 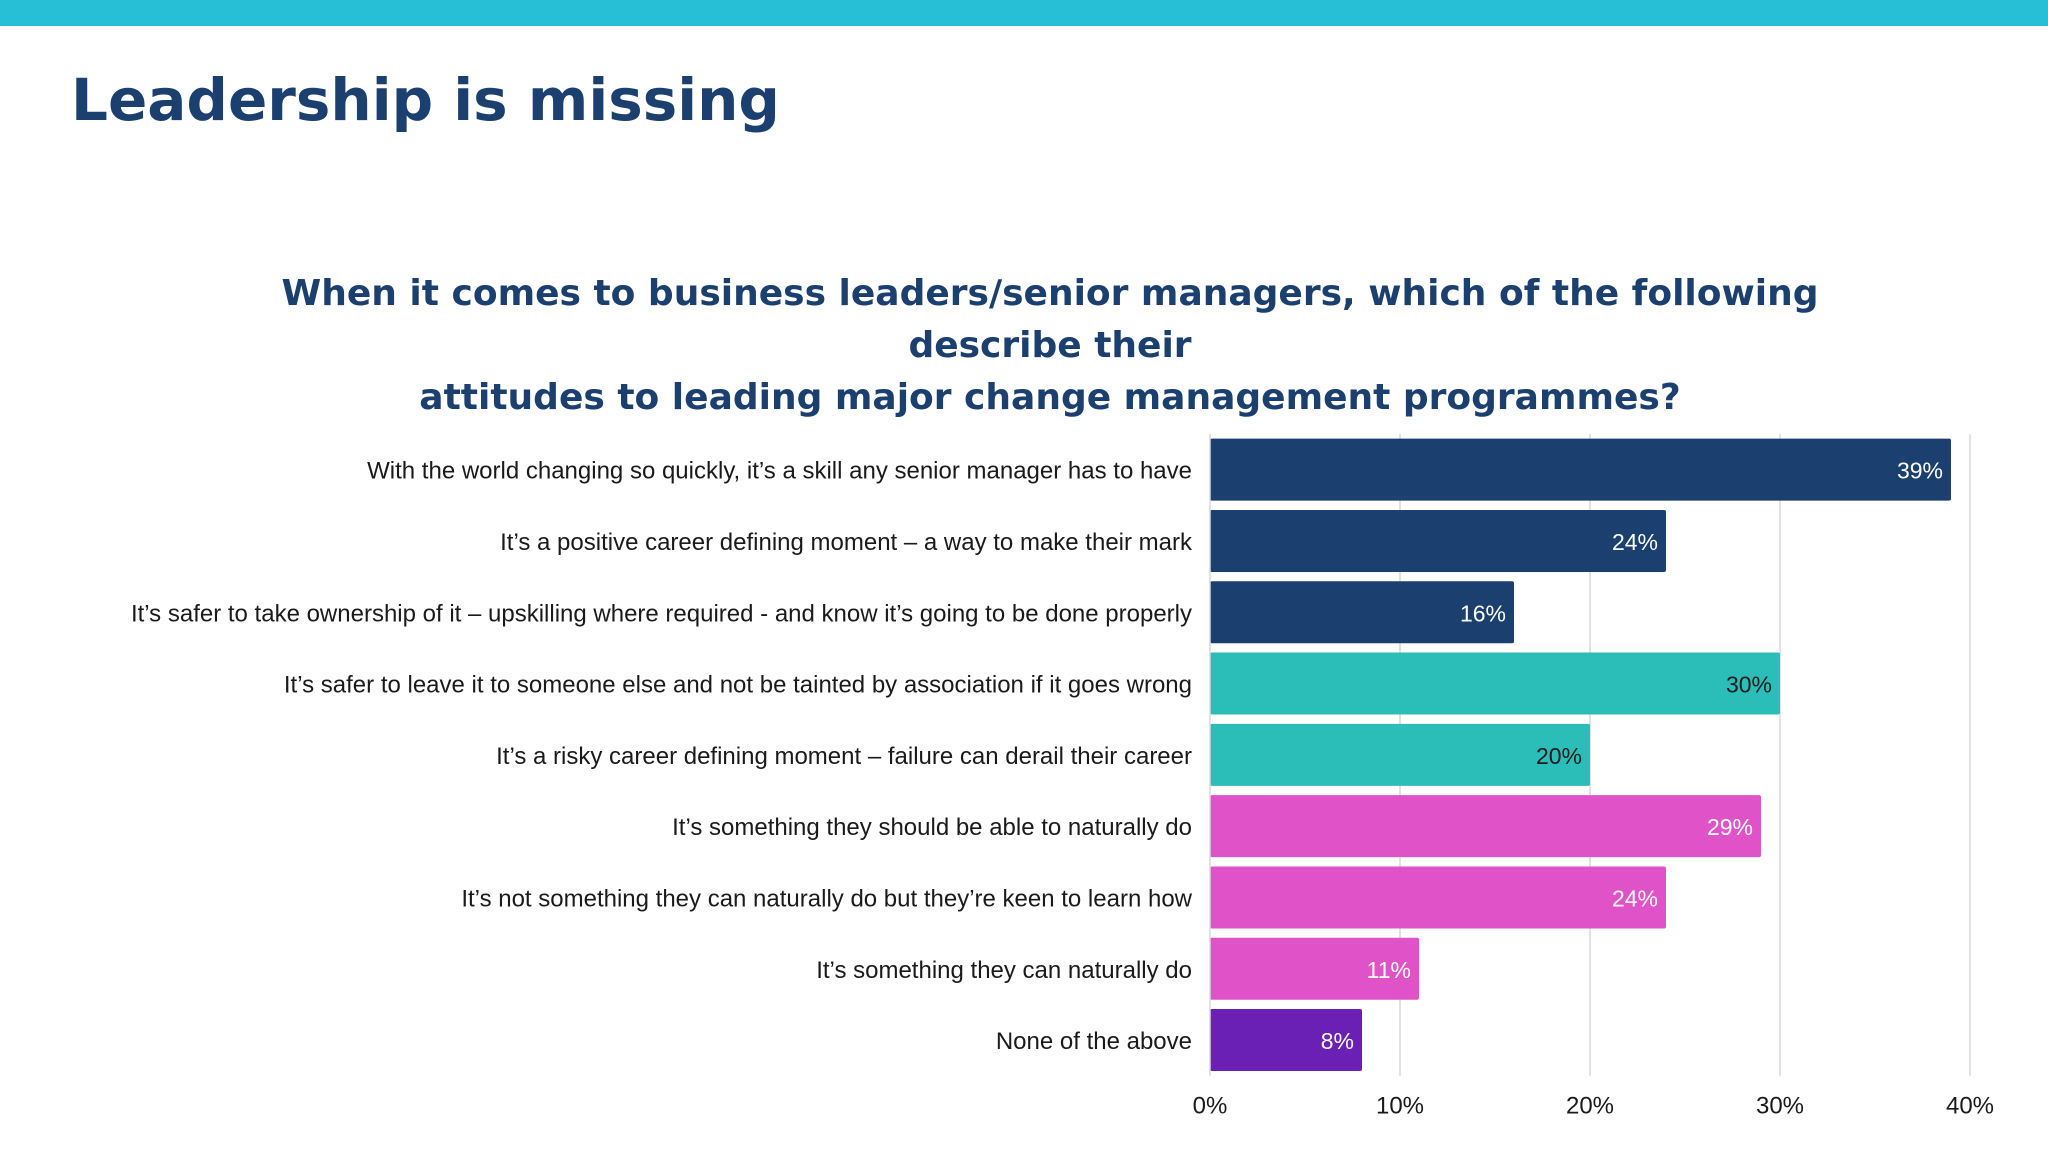 I want to click on data-label: 39%, so click(x=1920, y=471).